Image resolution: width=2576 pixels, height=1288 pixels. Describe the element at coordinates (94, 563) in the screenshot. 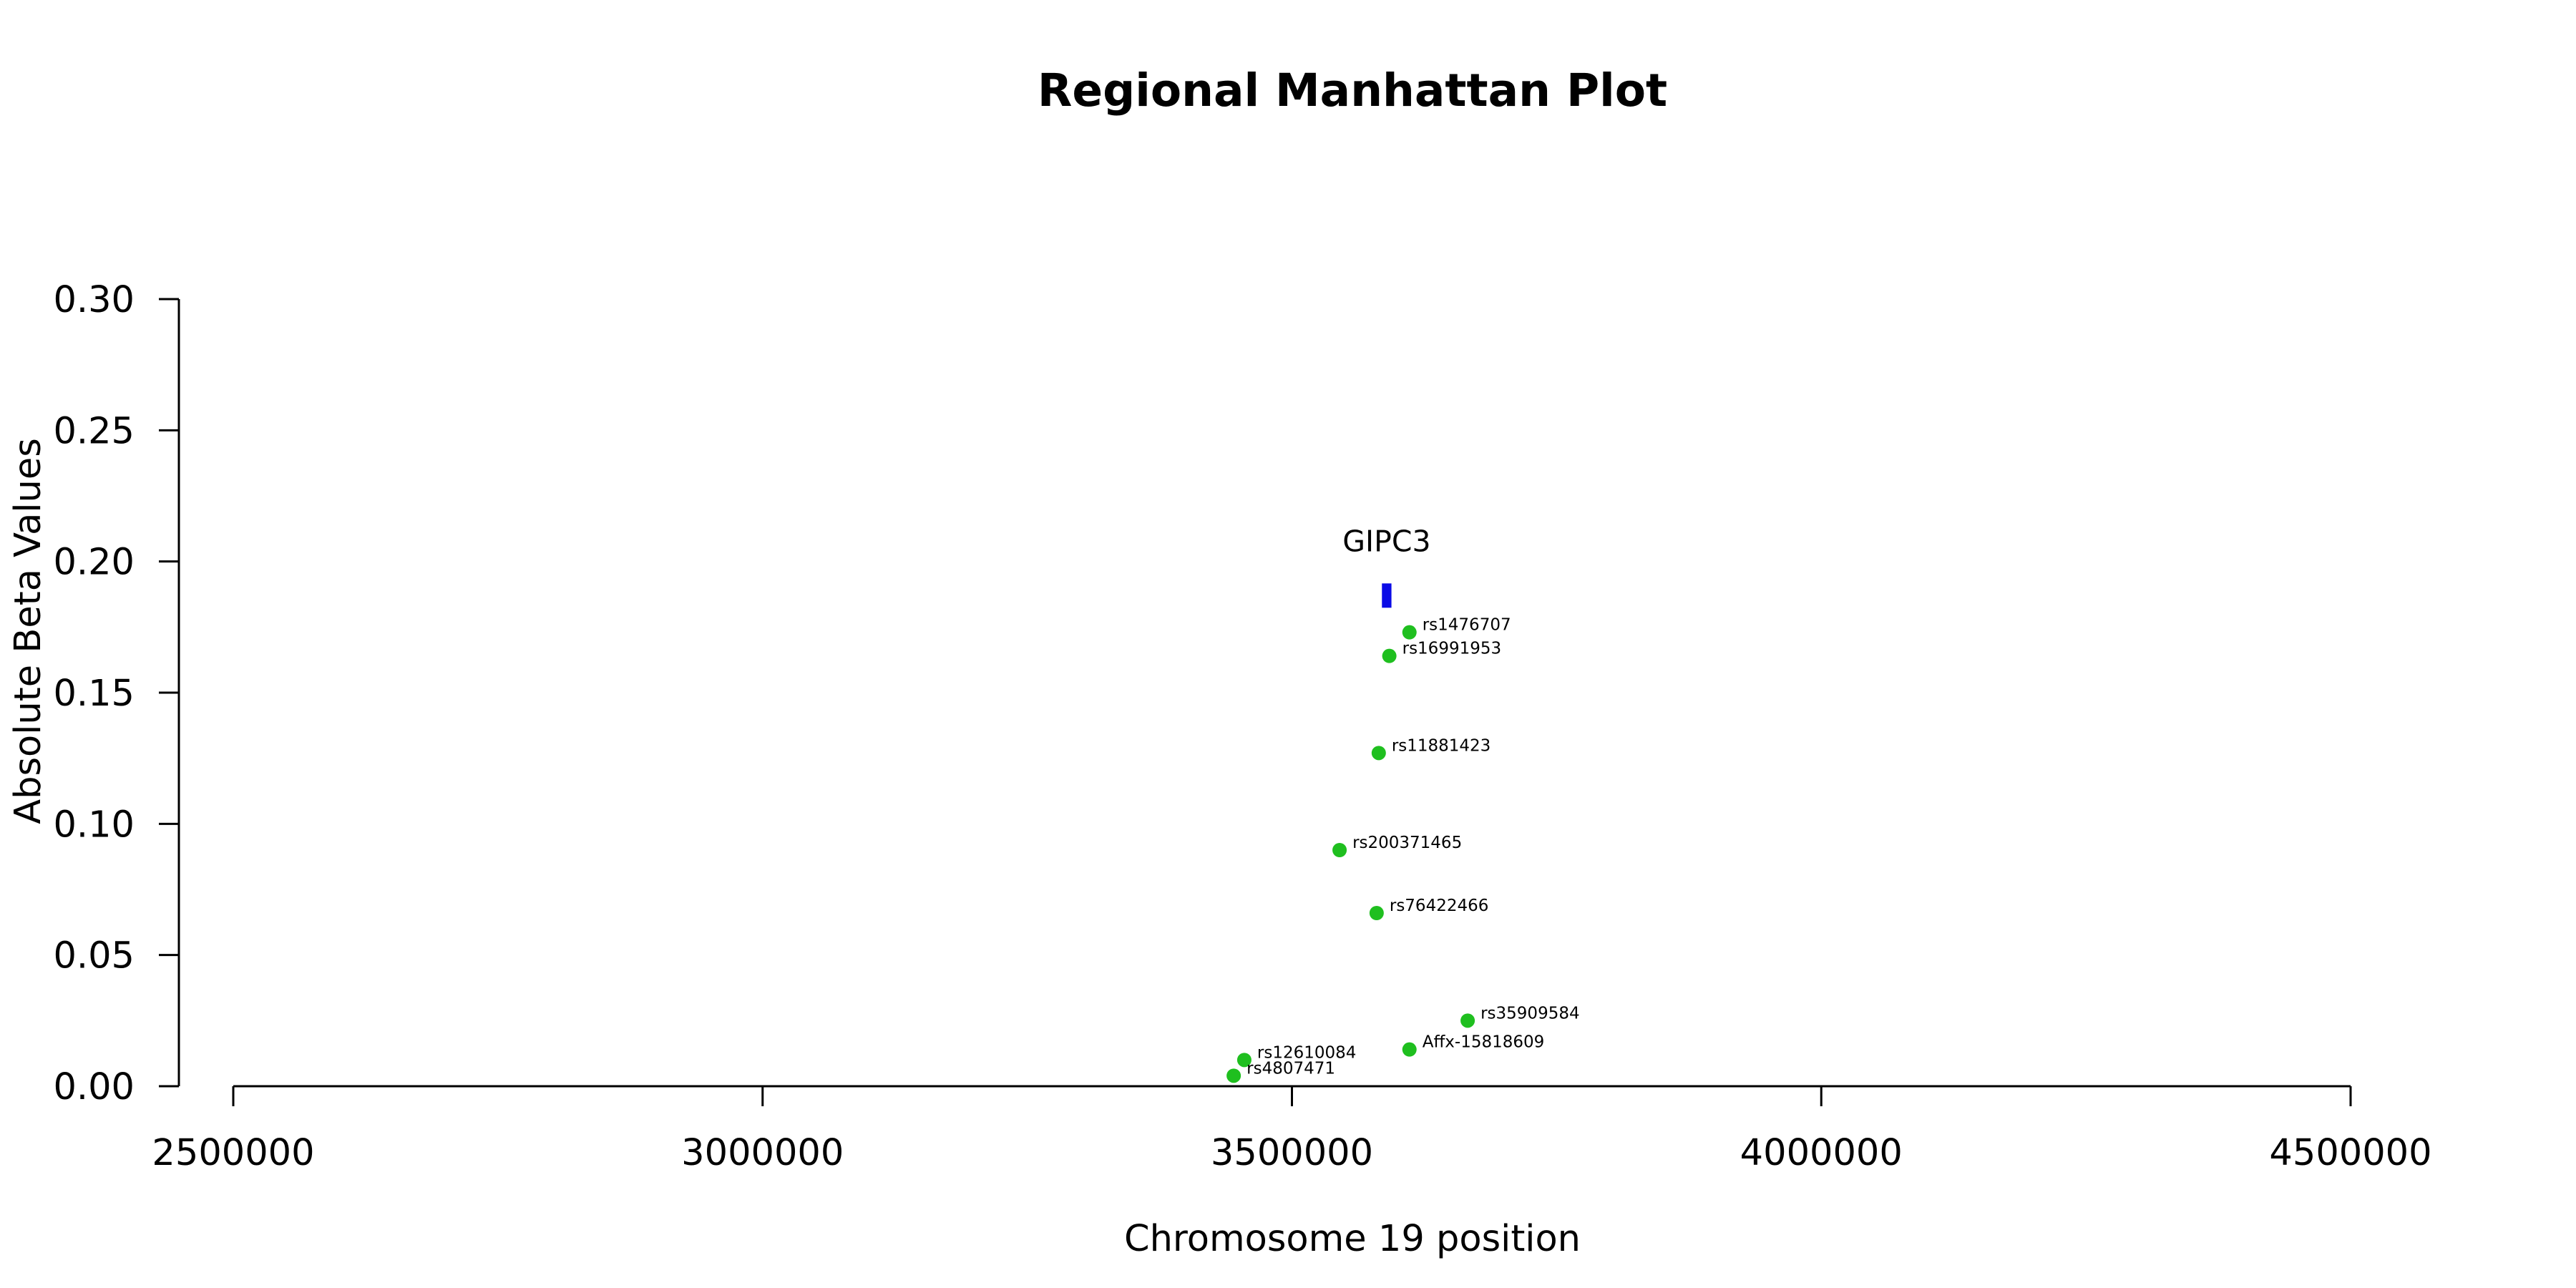

I see `y-tick-label: 0.20` at that location.